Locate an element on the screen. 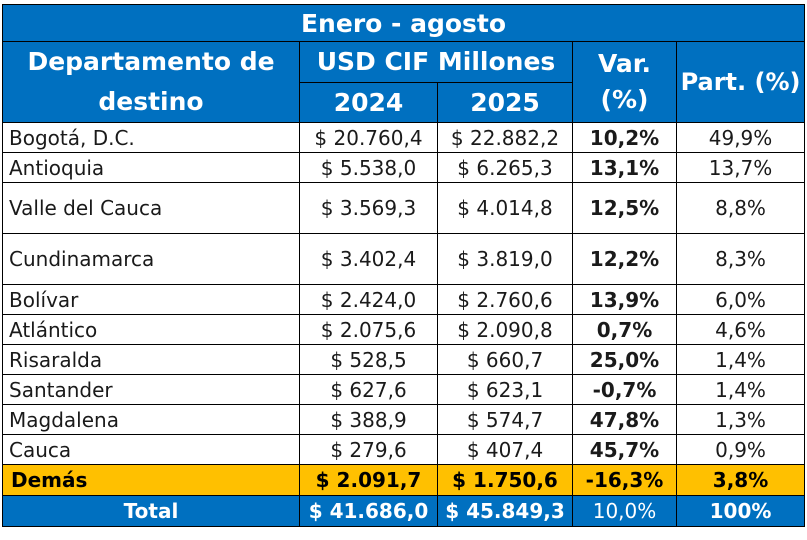  part-cell: 1,3% is located at coordinates (740, 419).